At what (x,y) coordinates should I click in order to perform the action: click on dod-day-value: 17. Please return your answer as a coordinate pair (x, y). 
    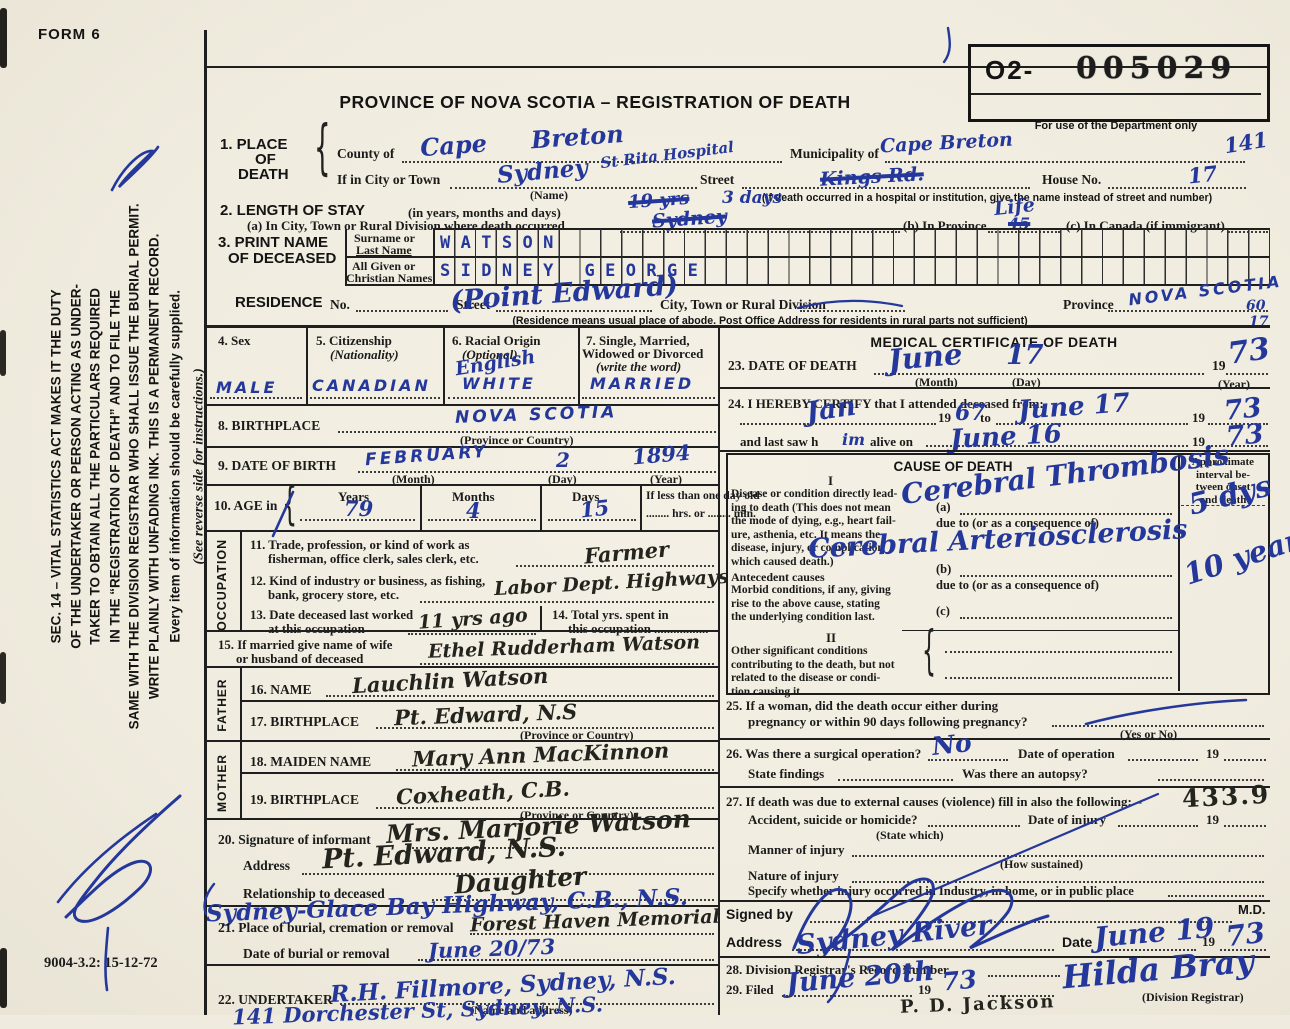
    Looking at the image, I should click on (1025, 355).